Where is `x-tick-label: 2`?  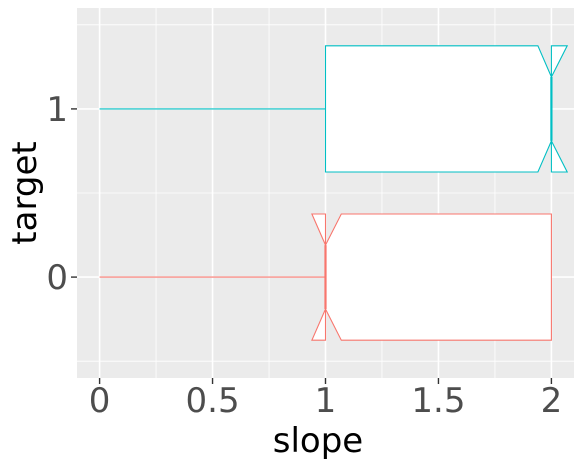 x-tick-label: 2 is located at coordinates (552, 401).